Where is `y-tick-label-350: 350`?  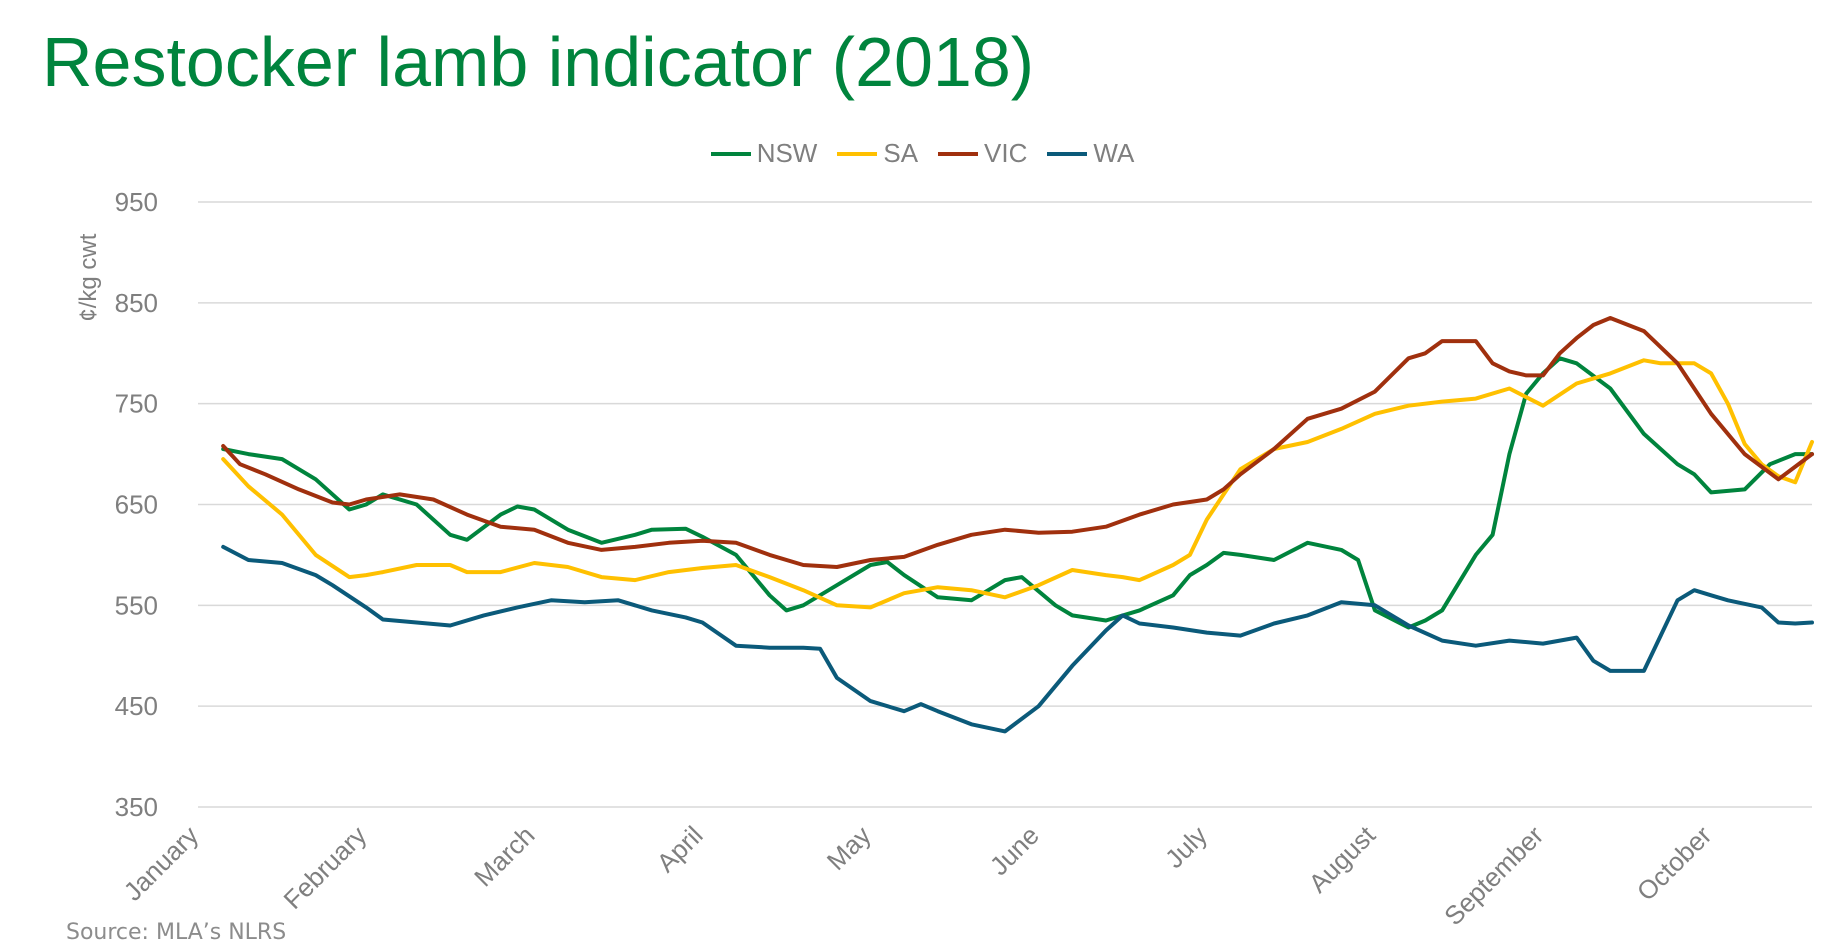
y-tick-label-350: 350 is located at coordinates (136, 807).